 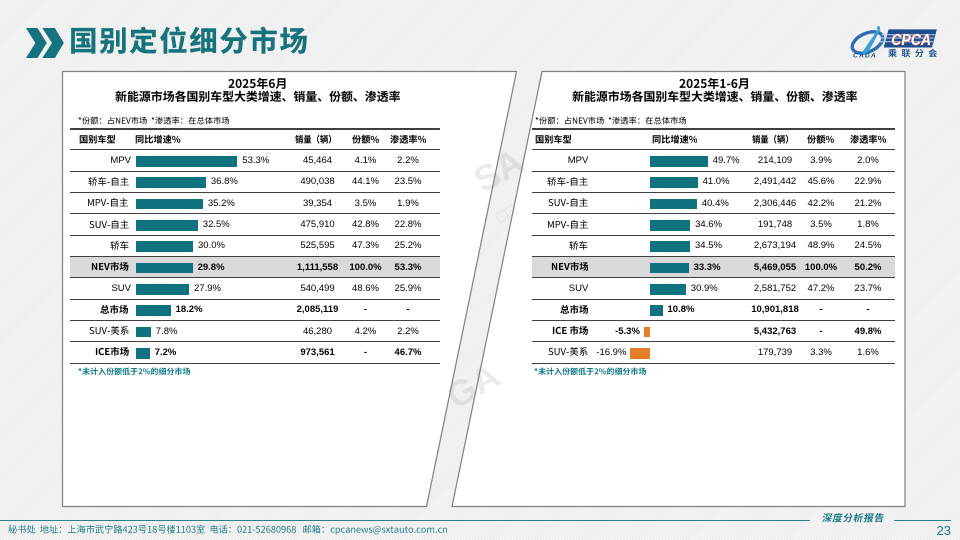 I want to click on svg-text: CADA, so click(x=865, y=56).